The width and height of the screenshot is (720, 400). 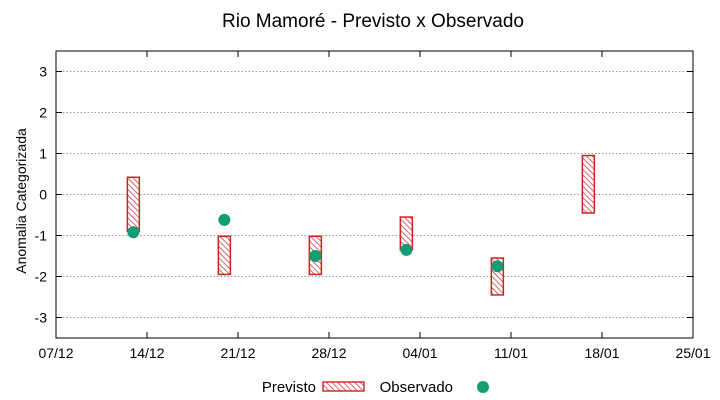 What do you see at coordinates (692, 353) in the screenshot?
I see `x-tick-label: 25/01` at bounding box center [692, 353].